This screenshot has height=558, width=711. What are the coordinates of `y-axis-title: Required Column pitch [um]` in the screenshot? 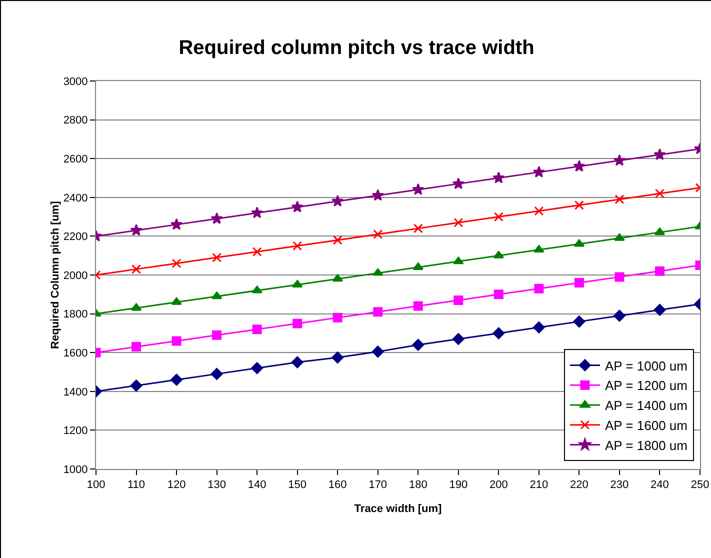 It's located at (55, 274).